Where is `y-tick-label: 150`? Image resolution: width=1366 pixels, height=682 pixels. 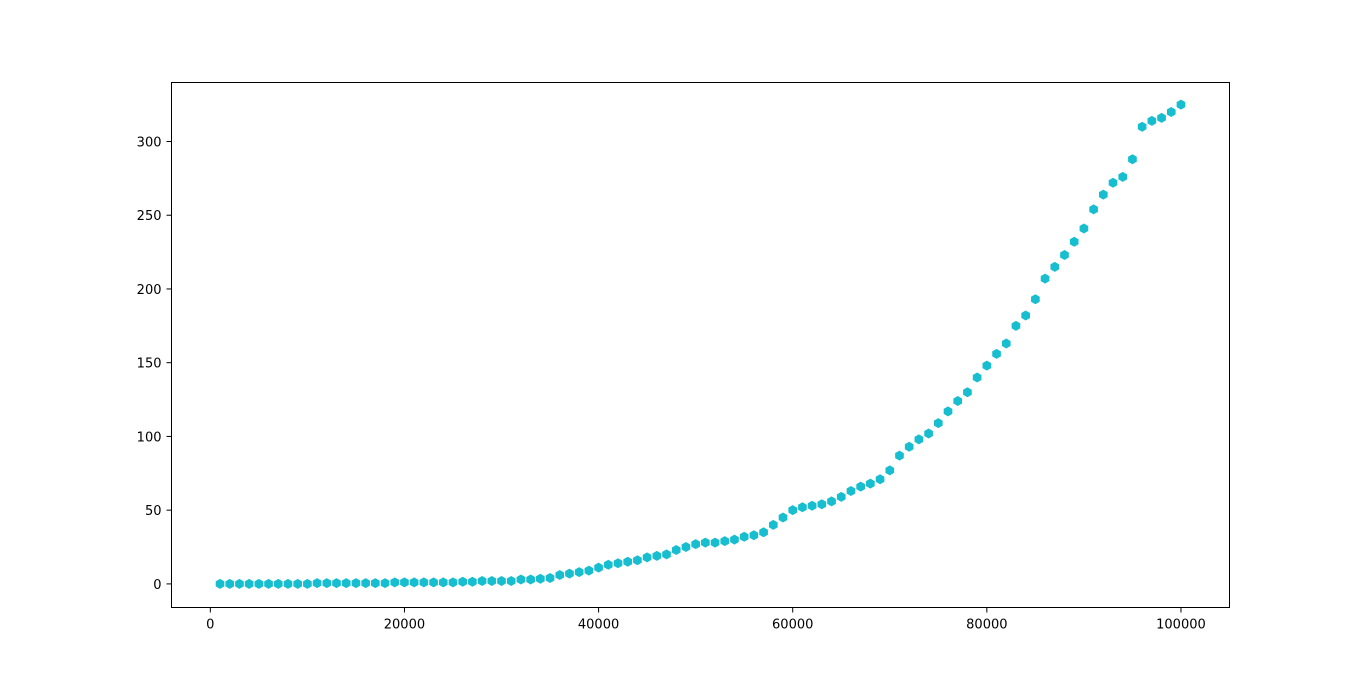
y-tick-label: 150 is located at coordinates (149, 364).